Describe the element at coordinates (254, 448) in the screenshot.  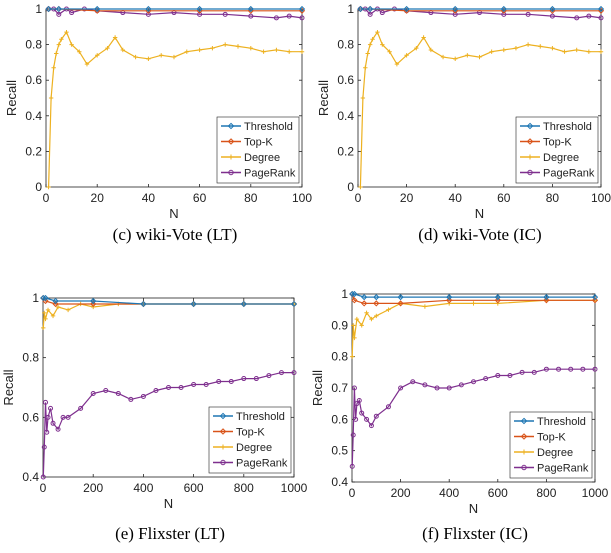
I see `legend-label: Degree` at that location.